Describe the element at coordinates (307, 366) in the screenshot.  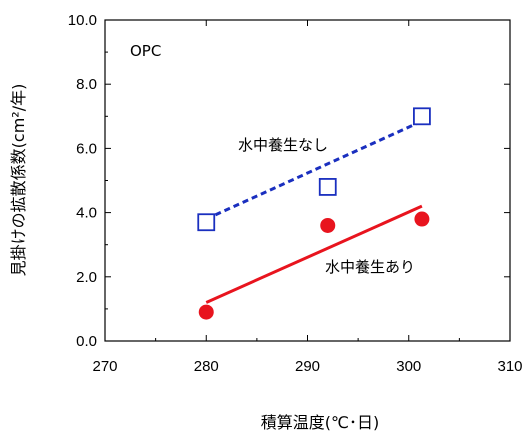
I see `x-tick-label: 290` at that location.